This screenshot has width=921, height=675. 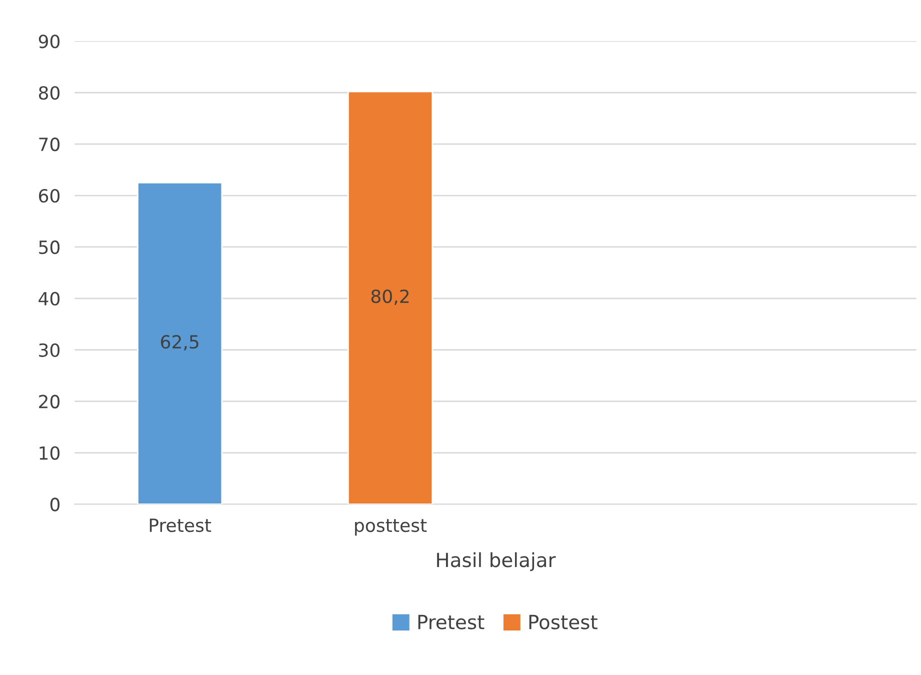 I want to click on y-tick-label: 90, so click(x=49, y=41).